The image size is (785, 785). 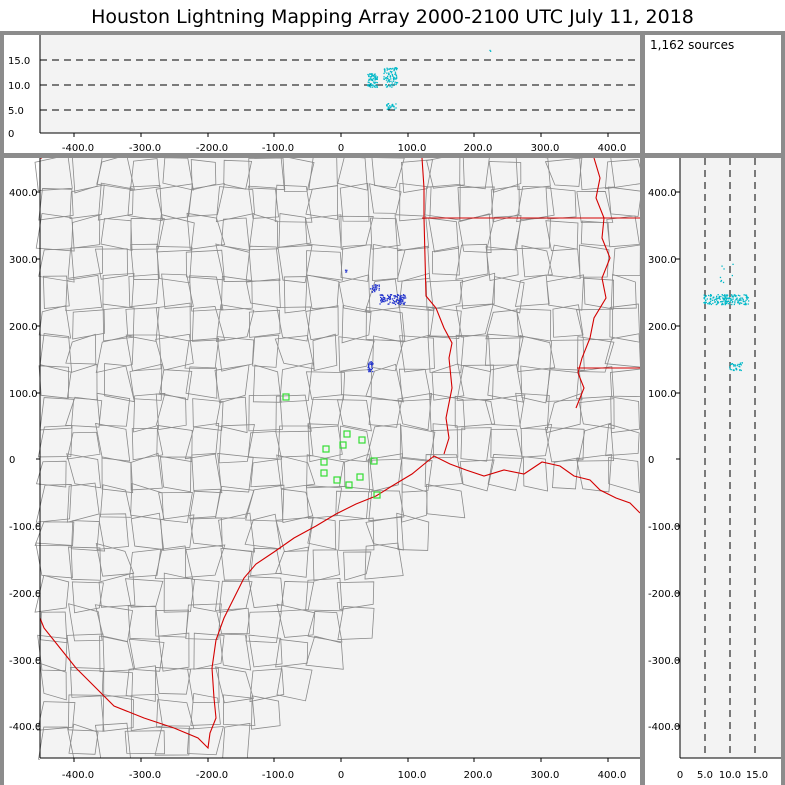 What do you see at coordinates (730, 458) in the screenshot?
I see `altitude-reference-lines` at bounding box center [730, 458].